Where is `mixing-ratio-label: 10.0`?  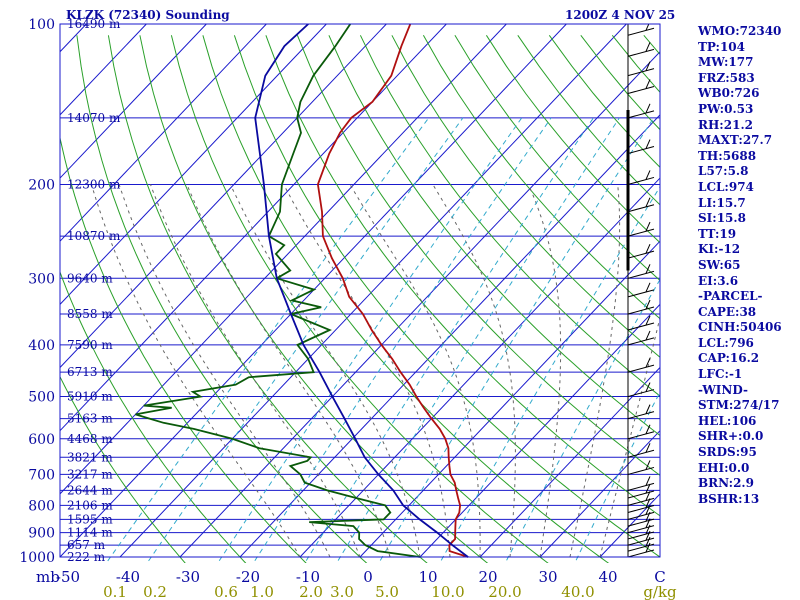 mixing-ratio-label: 10.0 is located at coordinates (447, 591).